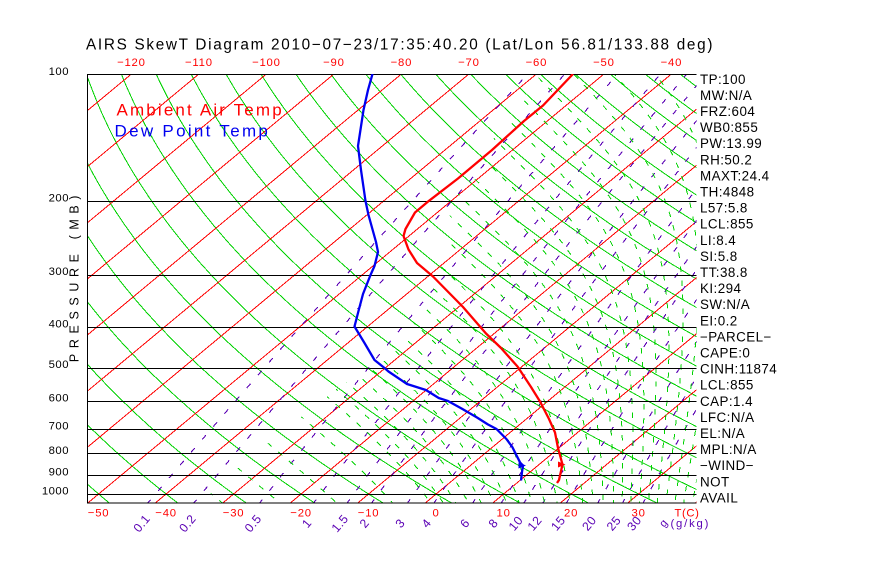 The width and height of the screenshot is (870, 565). Describe the element at coordinates (469, 63) in the screenshot. I see `svg-text: −70` at that location.